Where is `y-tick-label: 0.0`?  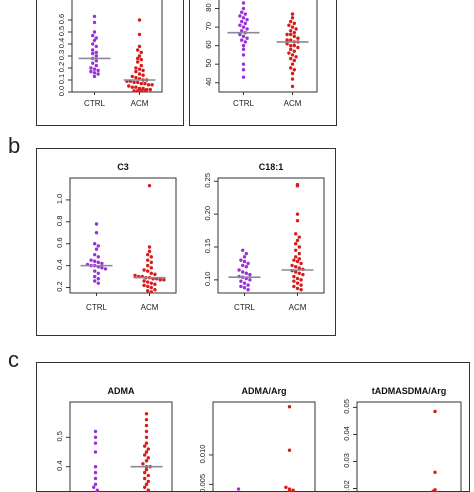 y-tick-label: 0.0 is located at coordinates (61, 91).